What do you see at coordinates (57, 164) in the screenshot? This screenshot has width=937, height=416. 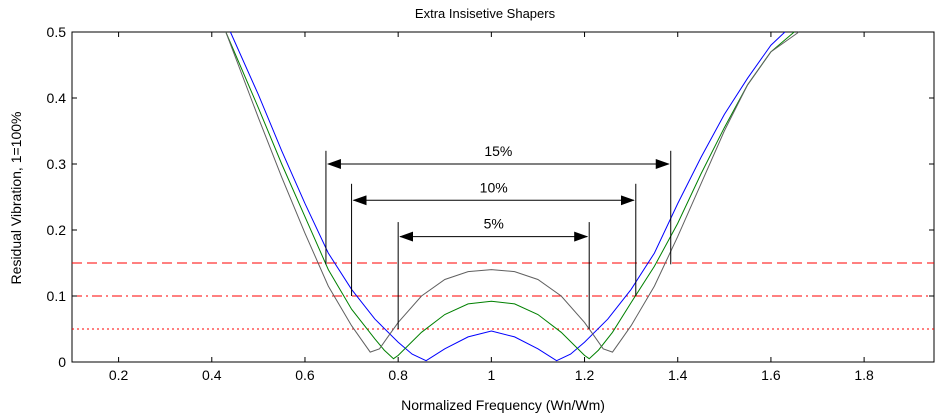 I see `y-tick-label: 0.3` at bounding box center [57, 164].